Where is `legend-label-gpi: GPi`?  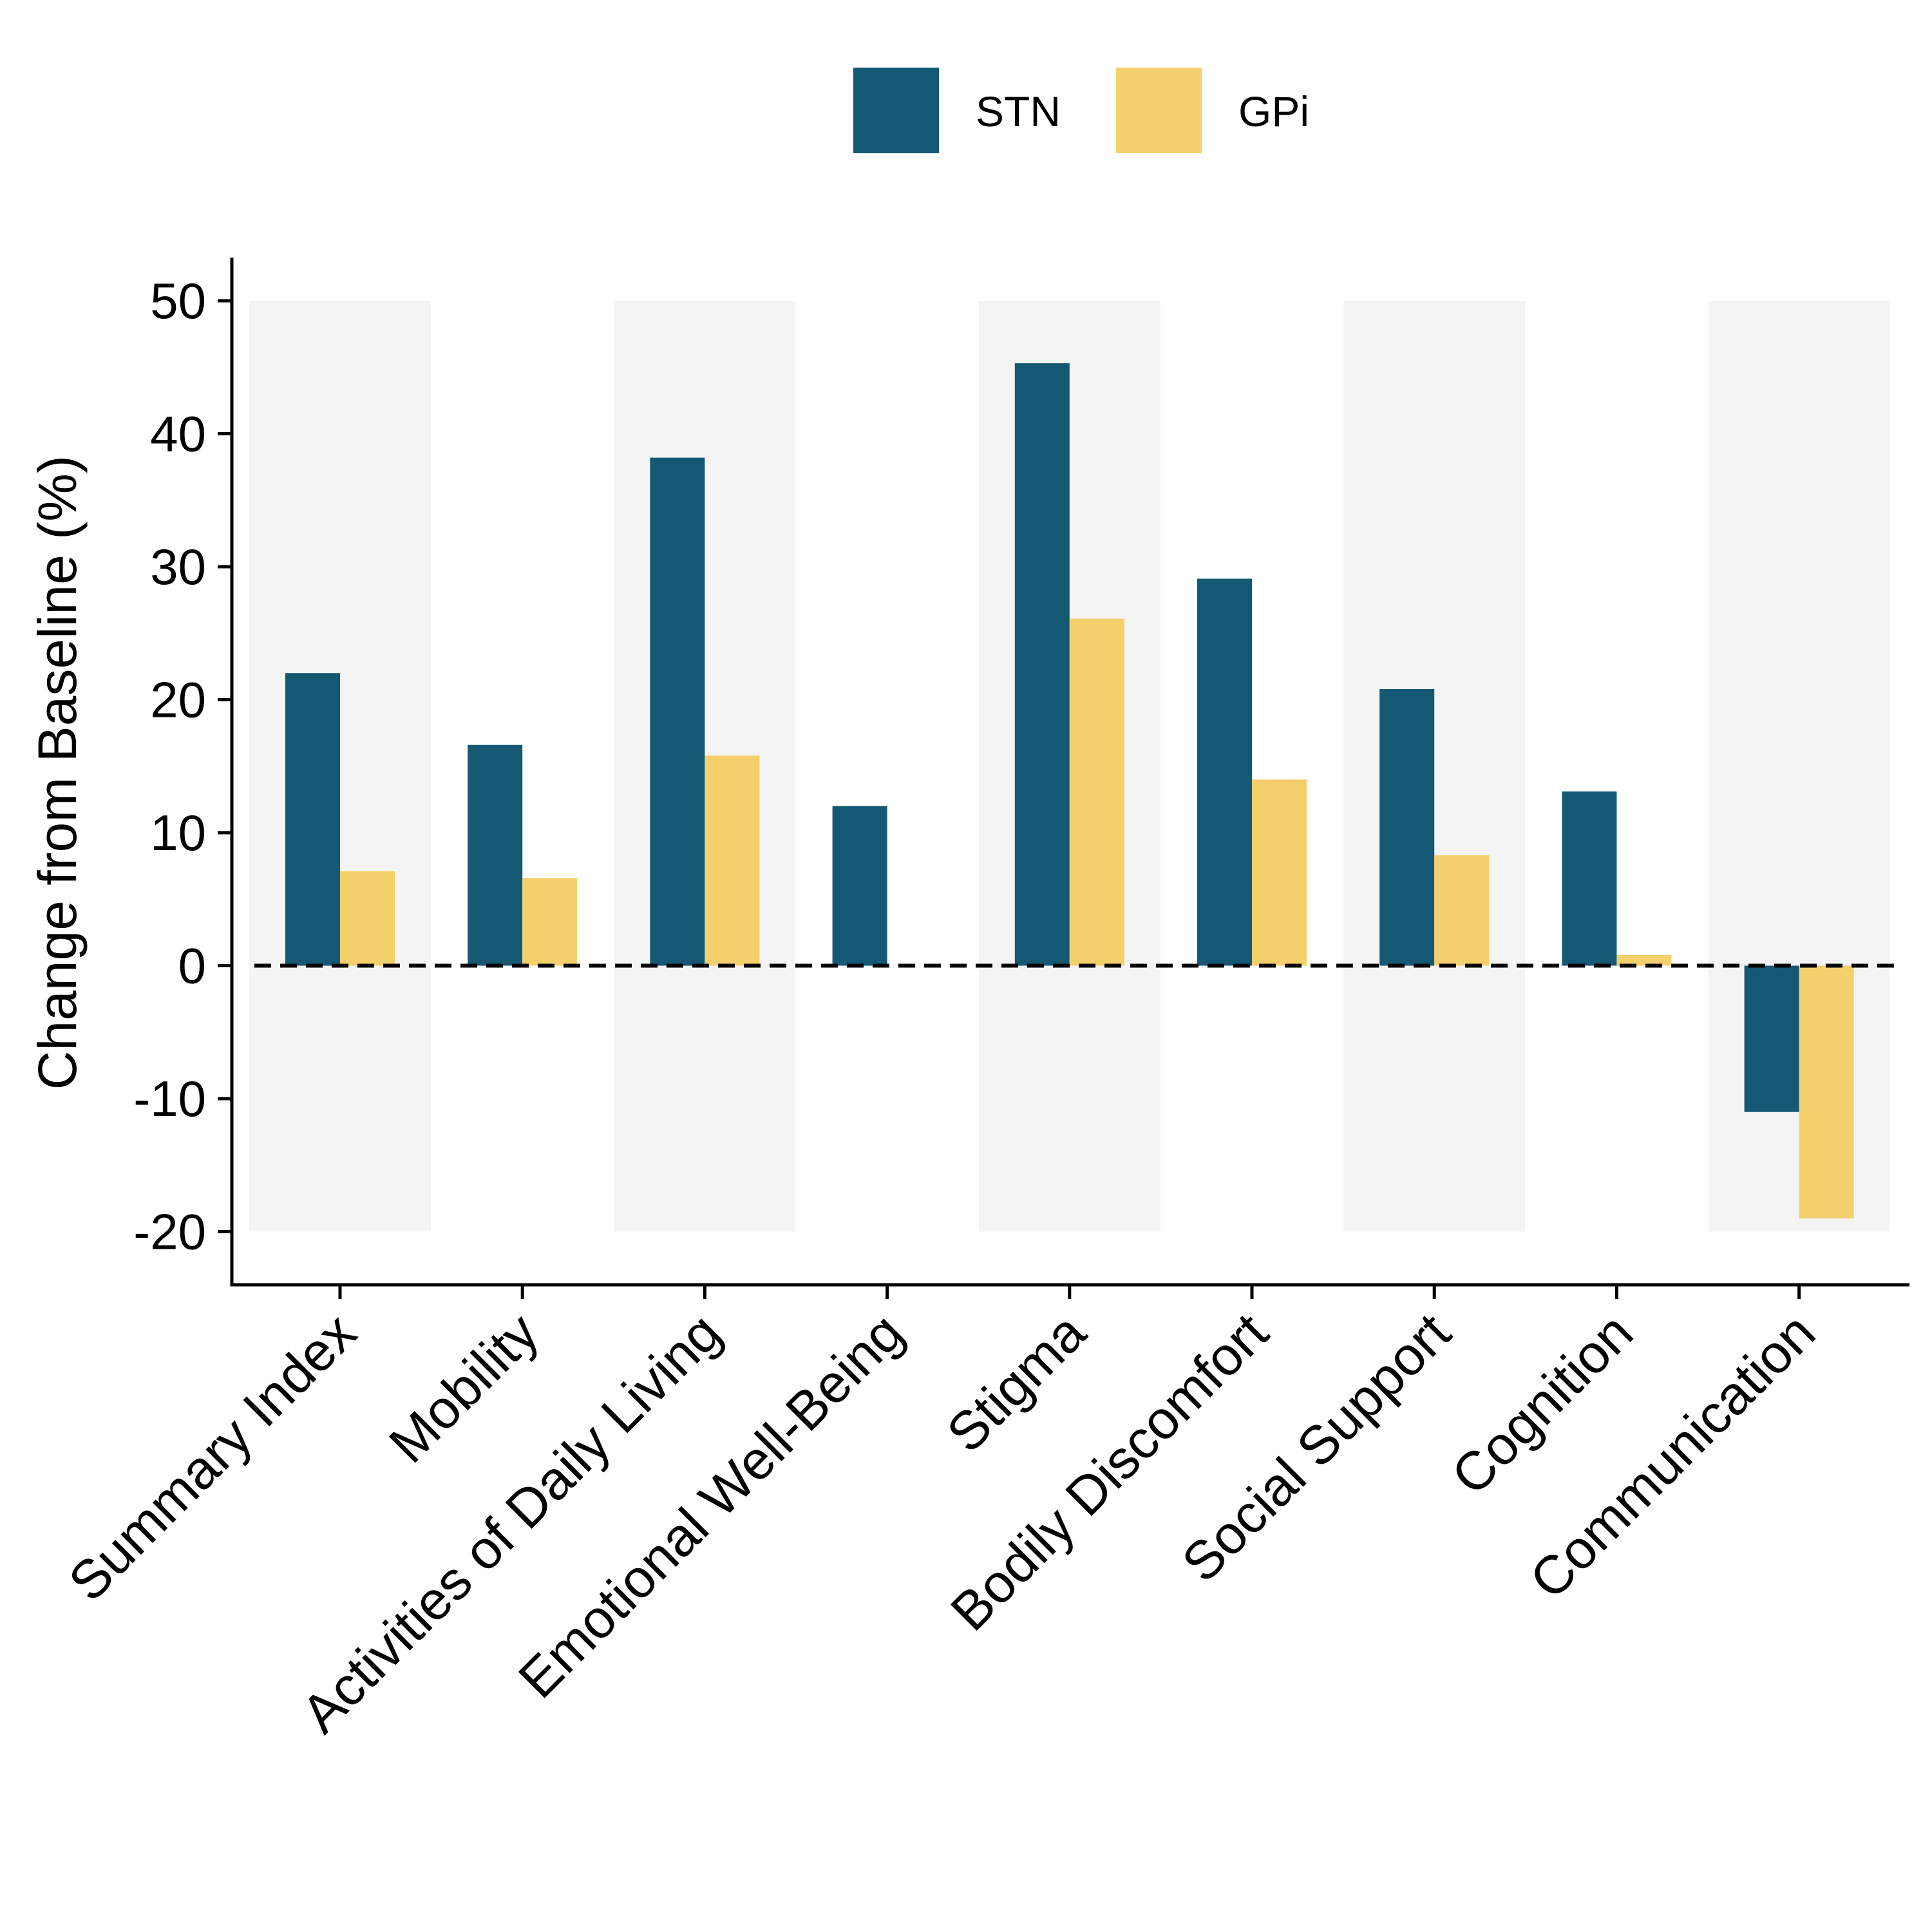 legend-label-gpi: GPi is located at coordinates (1273, 112).